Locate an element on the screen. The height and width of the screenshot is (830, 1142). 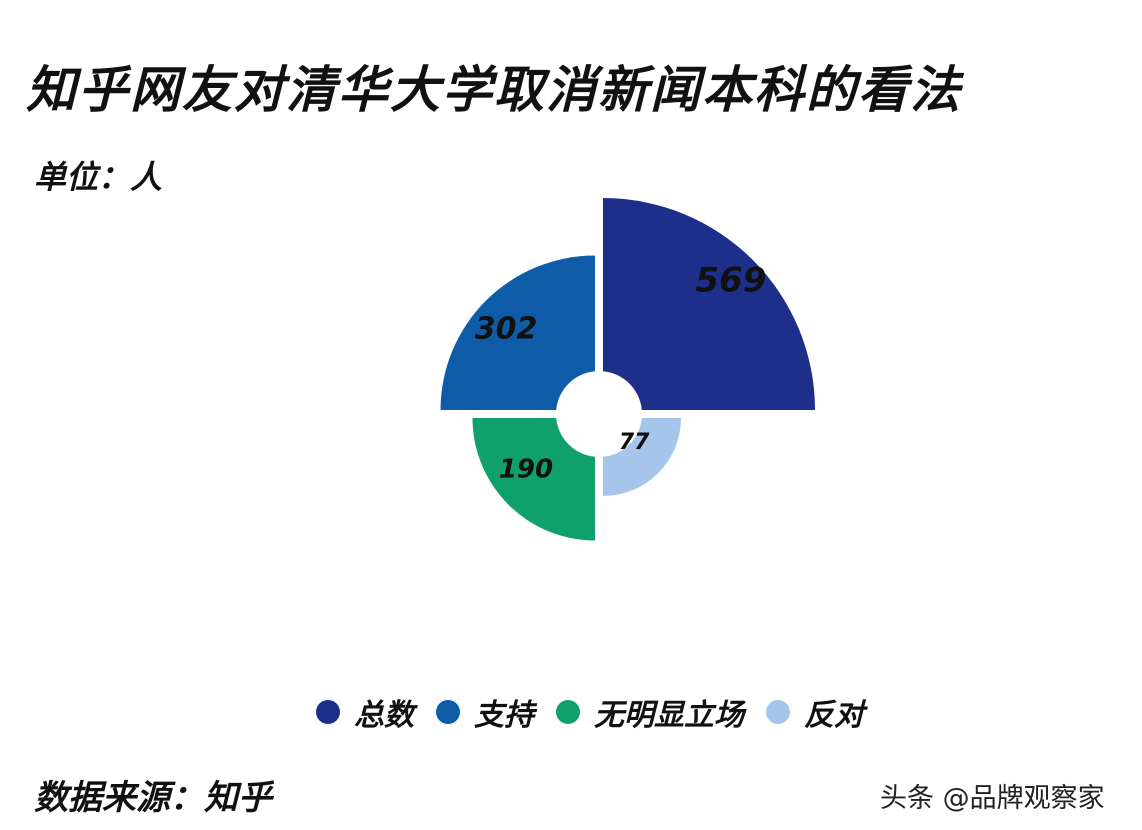
chart-sectors is located at coordinates (627, 369).